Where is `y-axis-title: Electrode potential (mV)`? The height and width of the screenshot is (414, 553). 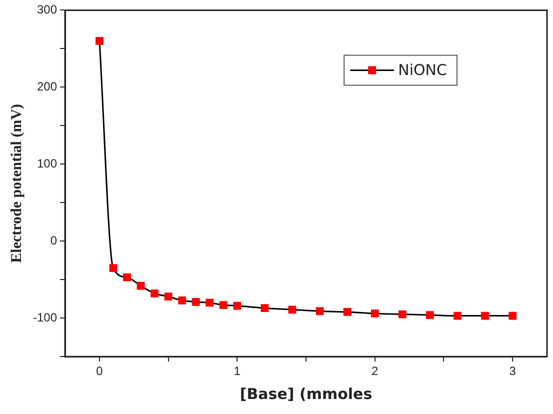 y-axis-title: Electrode potential (mV) is located at coordinates (16, 183).